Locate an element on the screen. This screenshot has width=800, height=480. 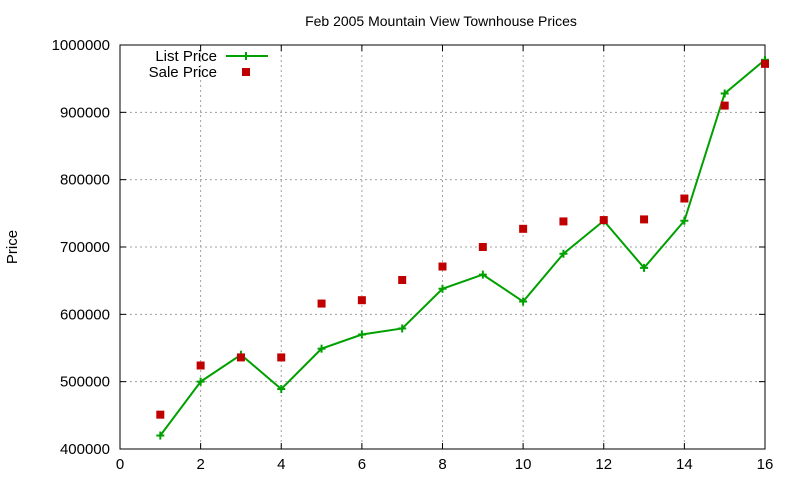
legend-marker-list-price is located at coordinates (246, 56).